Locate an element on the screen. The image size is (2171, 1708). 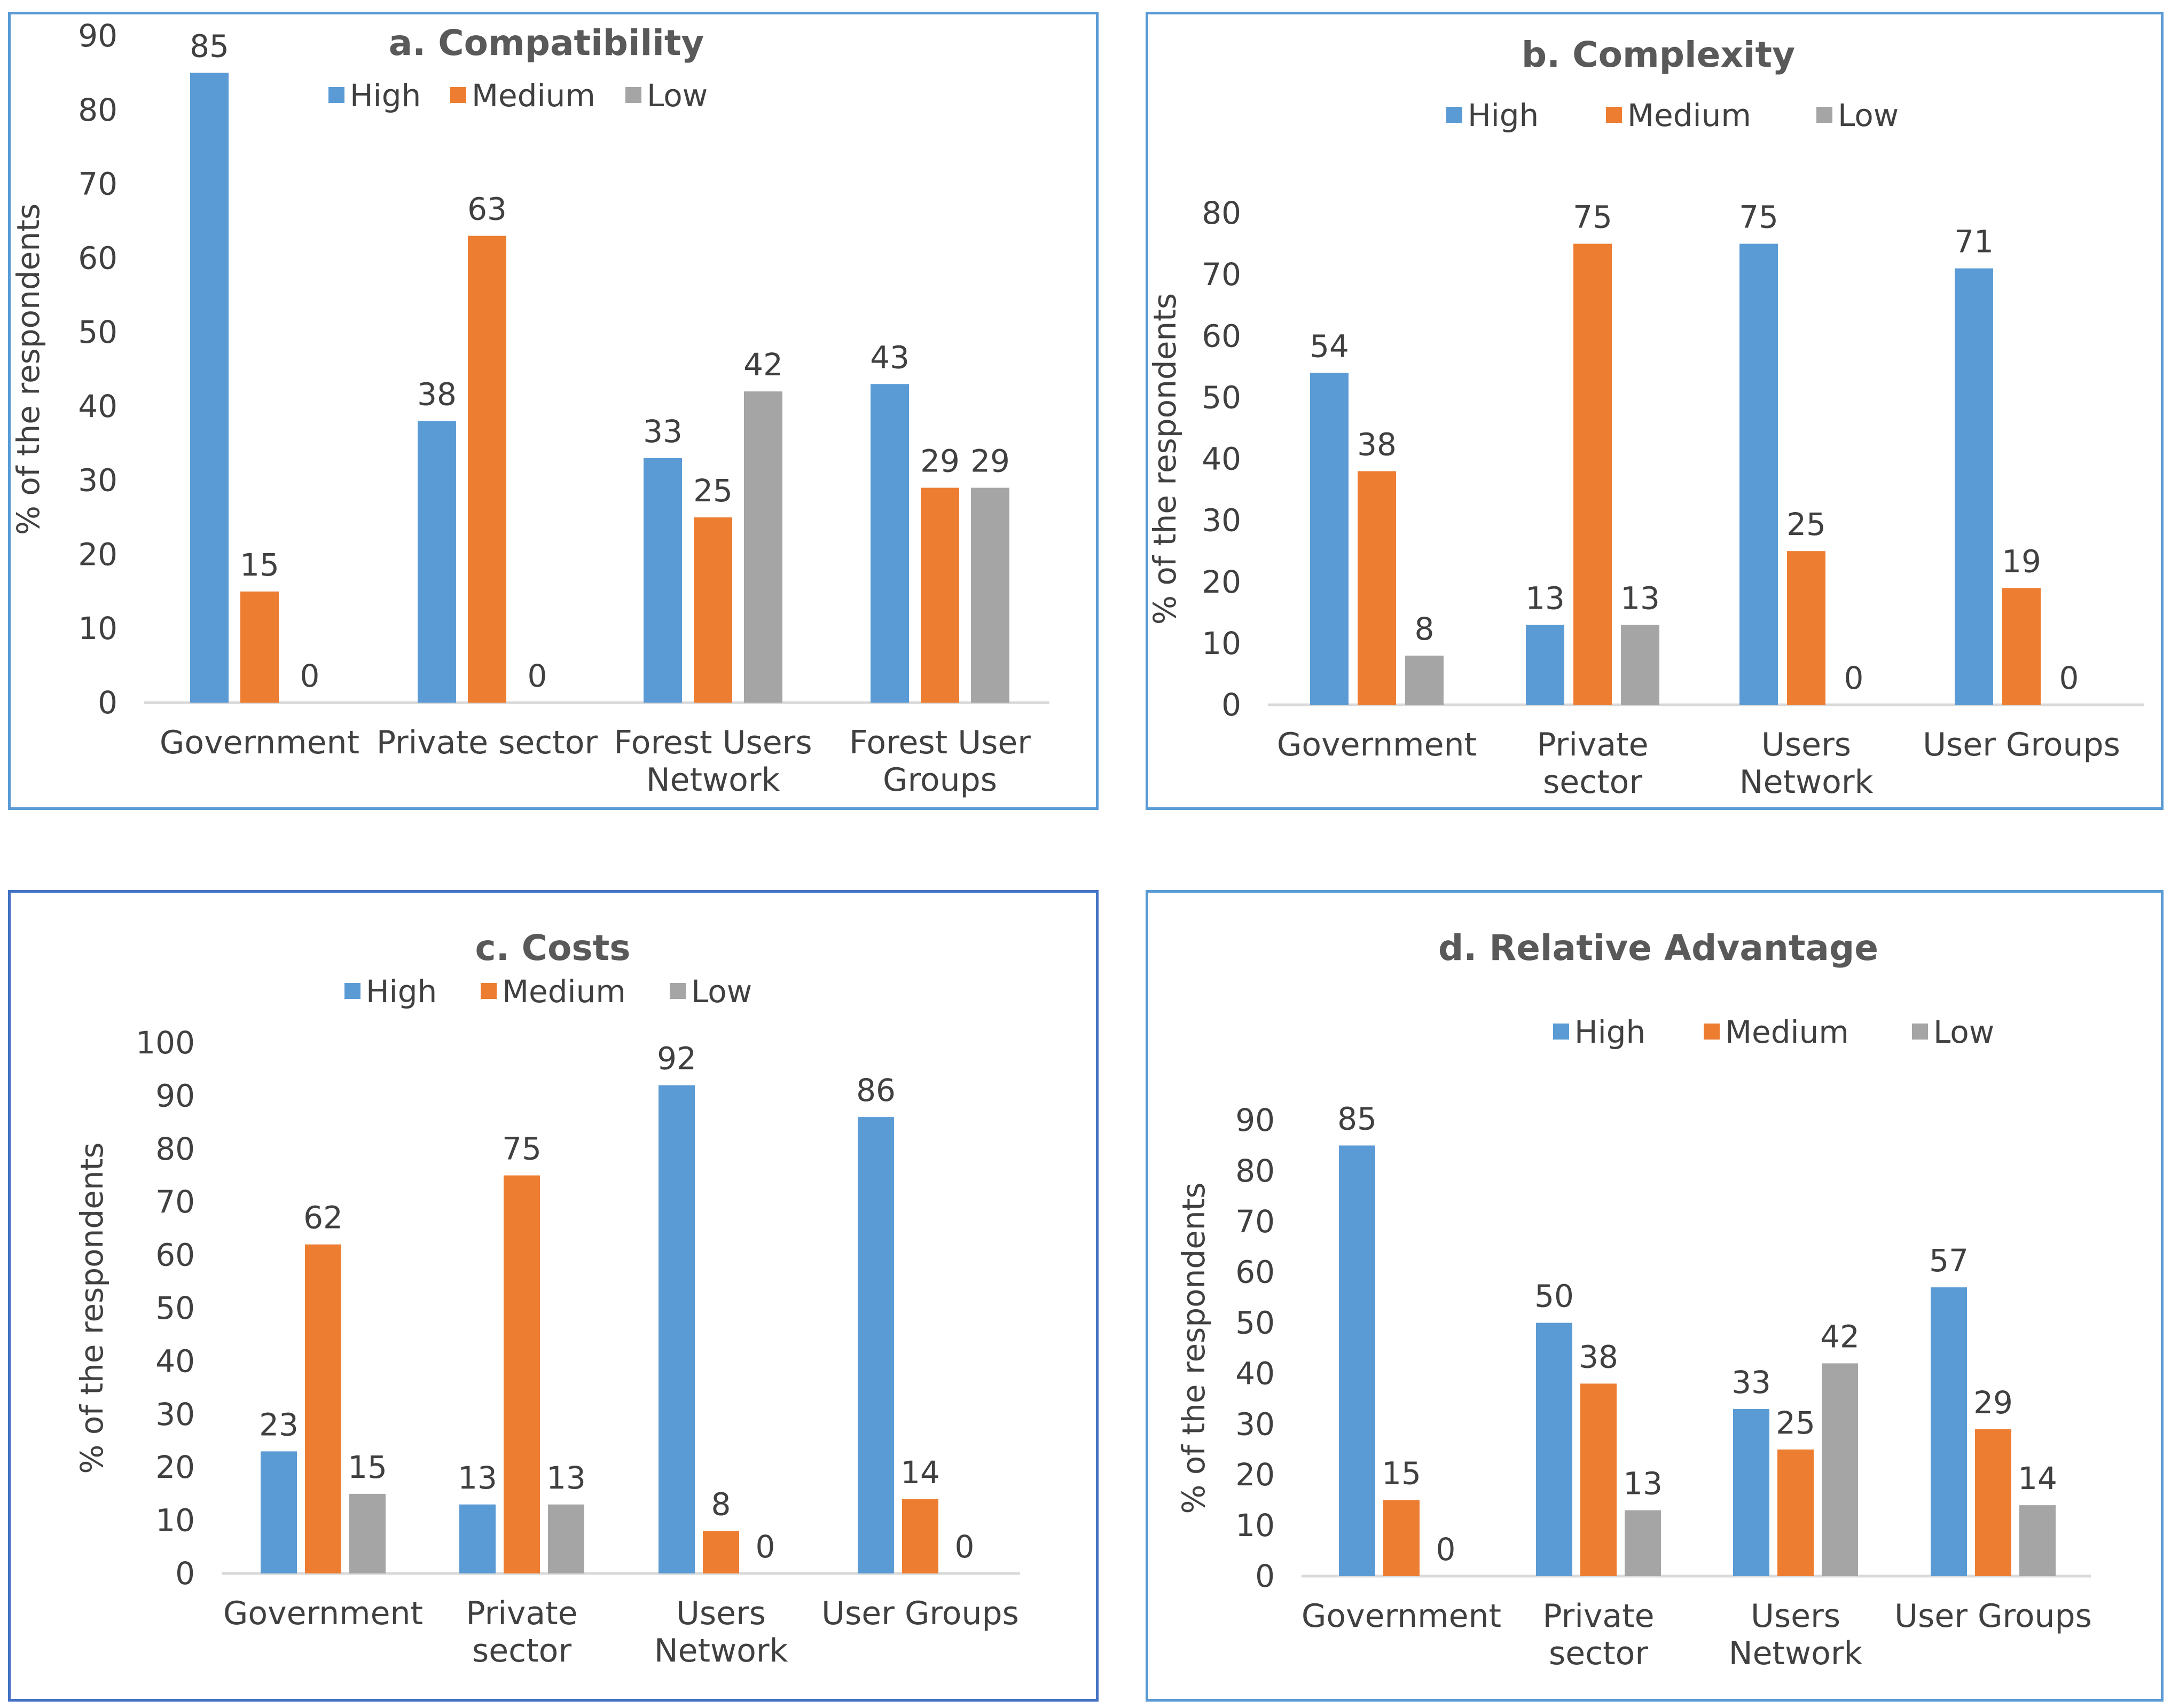
data-label-high: 85 is located at coordinates (209, 46).